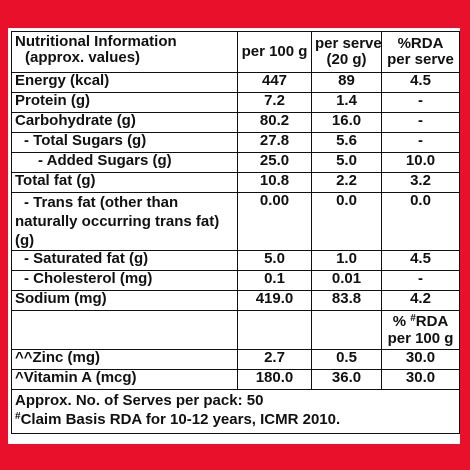 Image resolution: width=470 pixels, height=470 pixels. I want to click on row-per100: 0.00, so click(274, 221).